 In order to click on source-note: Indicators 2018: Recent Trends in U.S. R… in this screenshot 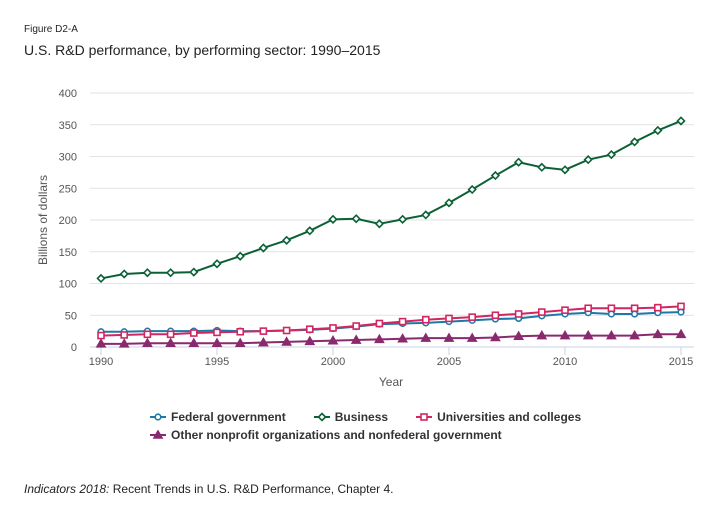, I will do `click(209, 489)`.